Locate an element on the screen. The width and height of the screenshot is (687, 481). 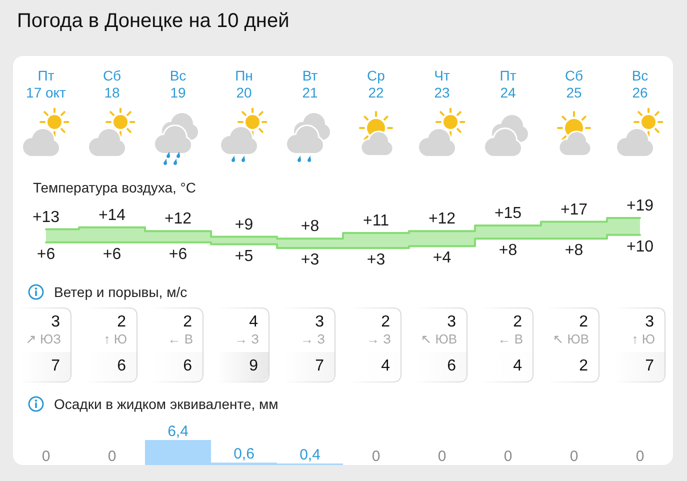
data-label: +5 is located at coordinates (244, 256).